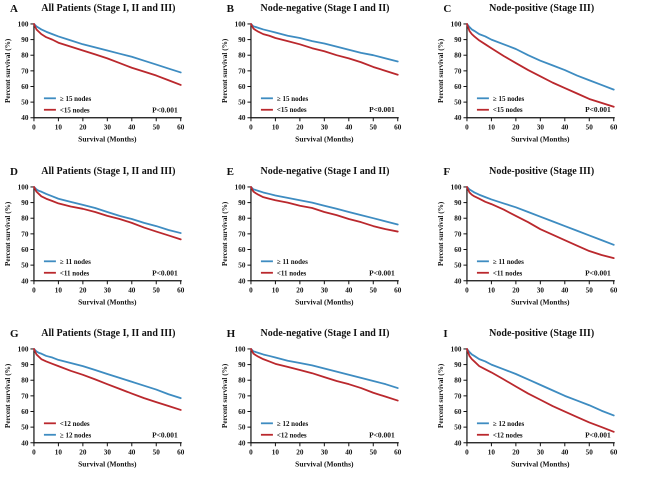 The width and height of the screenshot is (650, 488). I want to click on panel-letter: G, so click(14, 334).